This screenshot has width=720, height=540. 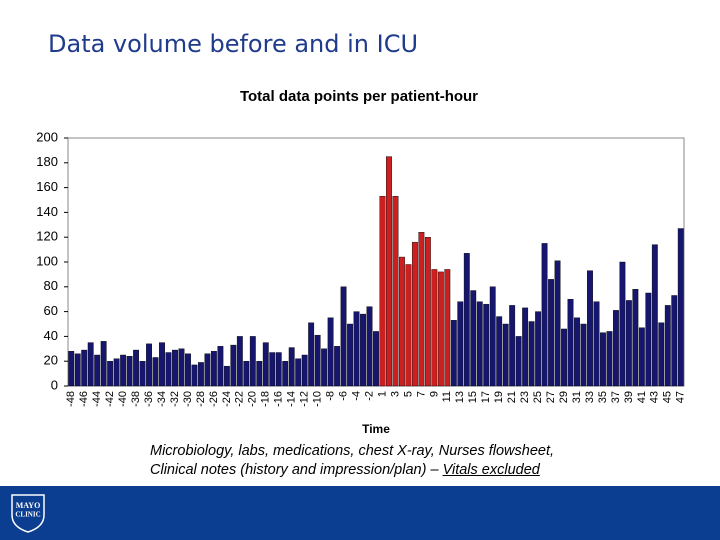 What do you see at coordinates (603, 397) in the screenshot?
I see `x-tick-label: 35` at bounding box center [603, 397].